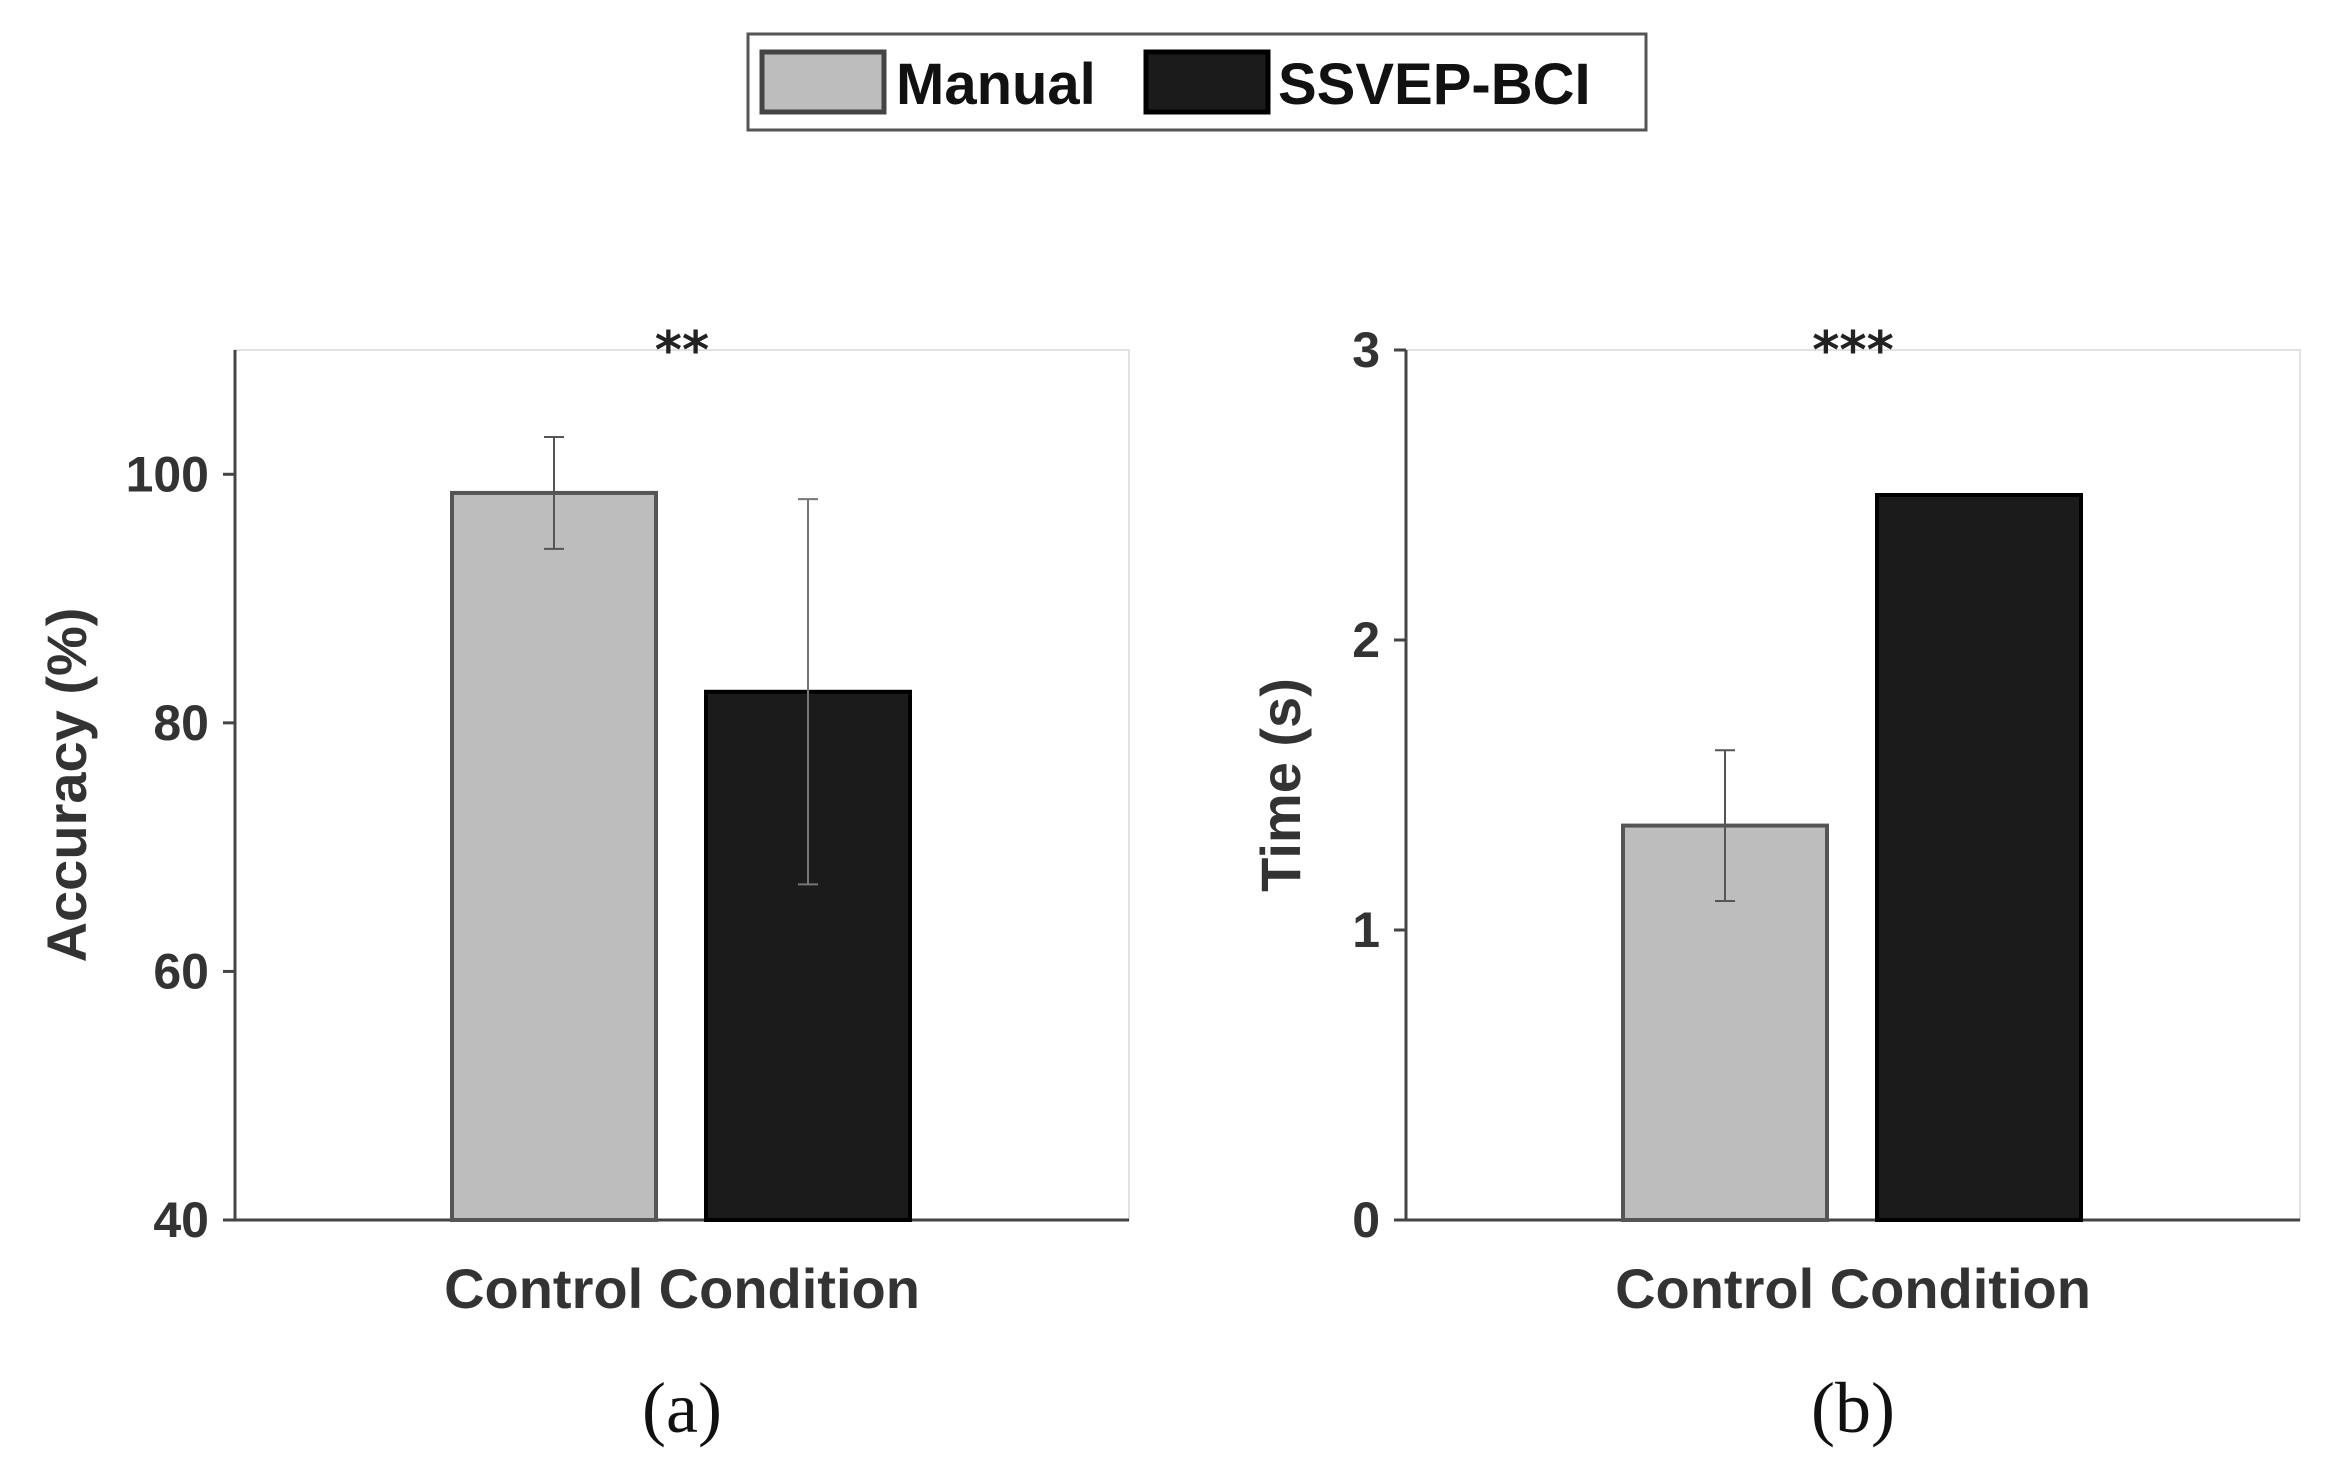  What do you see at coordinates (1366, 930) in the screenshot?
I see `y-tick-label: 1` at bounding box center [1366, 930].